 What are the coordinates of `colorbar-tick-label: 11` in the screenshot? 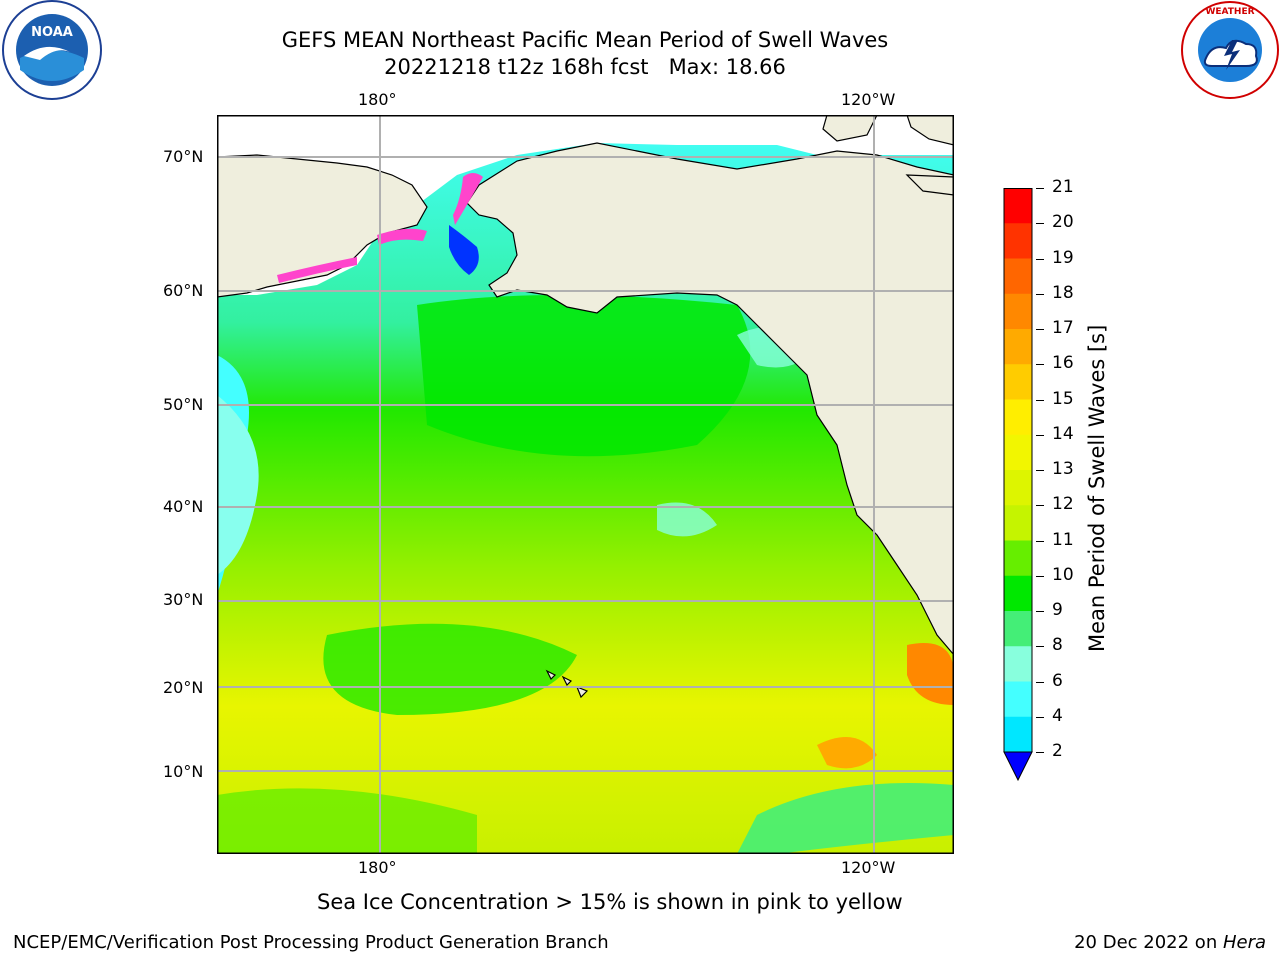 It's located at (1063, 539).